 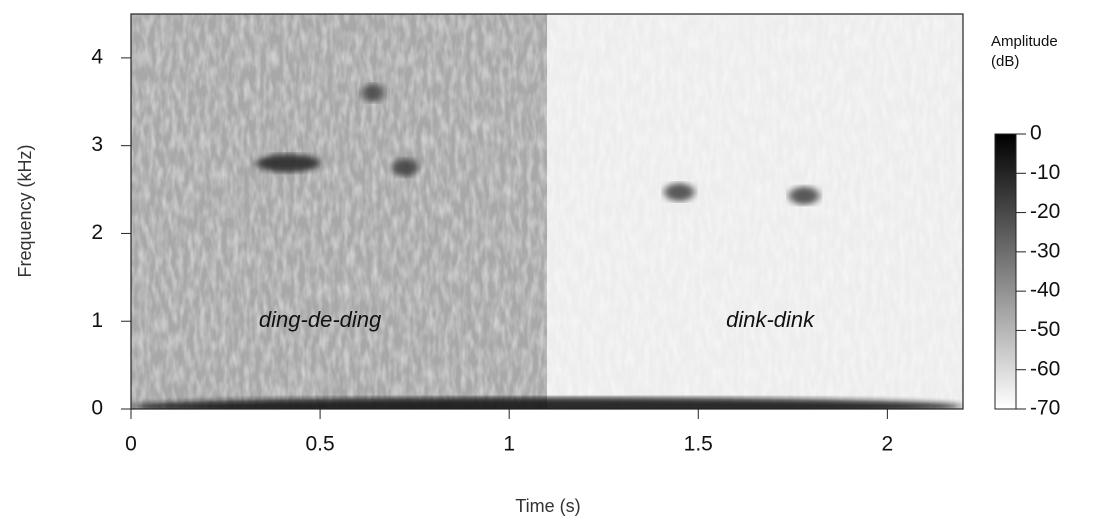 What do you see at coordinates (1045, 329) in the screenshot?
I see `colorbar-tick-label: -50` at bounding box center [1045, 329].